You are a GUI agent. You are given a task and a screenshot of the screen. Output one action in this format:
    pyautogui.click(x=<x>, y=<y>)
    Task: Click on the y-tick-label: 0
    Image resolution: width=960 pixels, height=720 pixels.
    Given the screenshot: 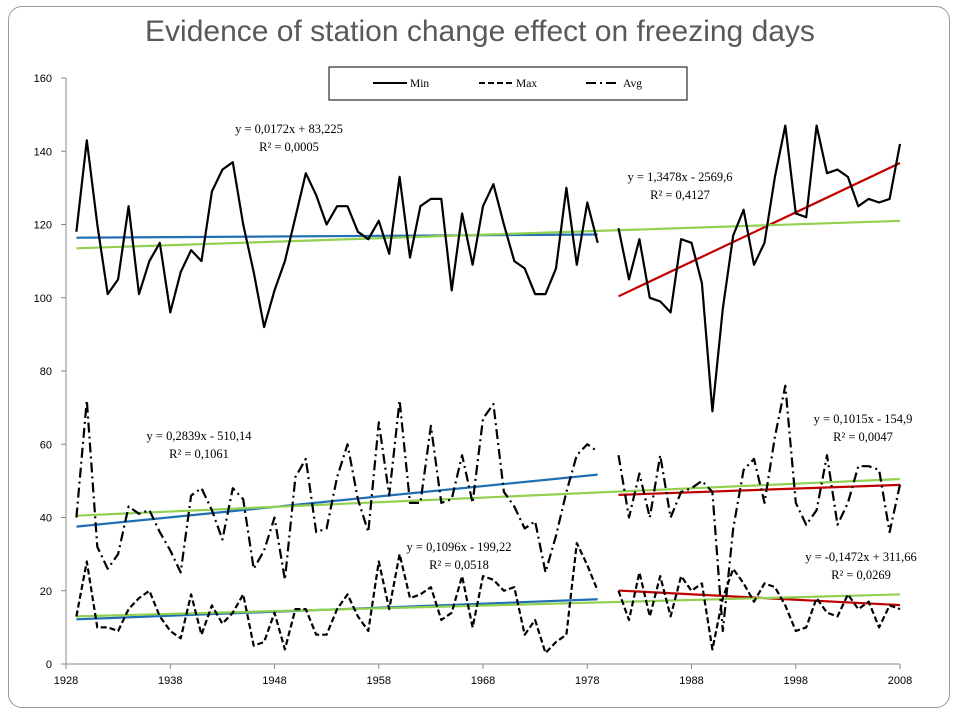 What is the action you would take?
    pyautogui.click(x=49, y=665)
    